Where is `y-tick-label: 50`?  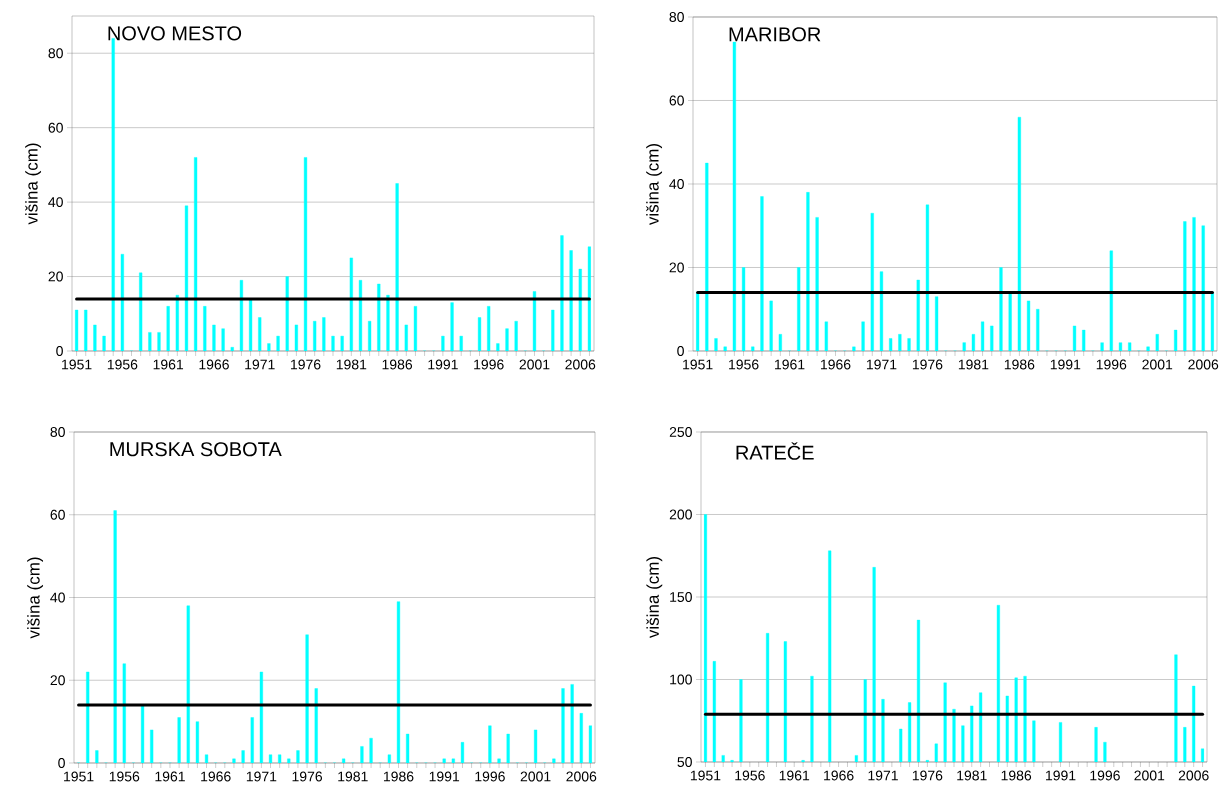
y-tick-label: 50 is located at coordinates (684, 762).